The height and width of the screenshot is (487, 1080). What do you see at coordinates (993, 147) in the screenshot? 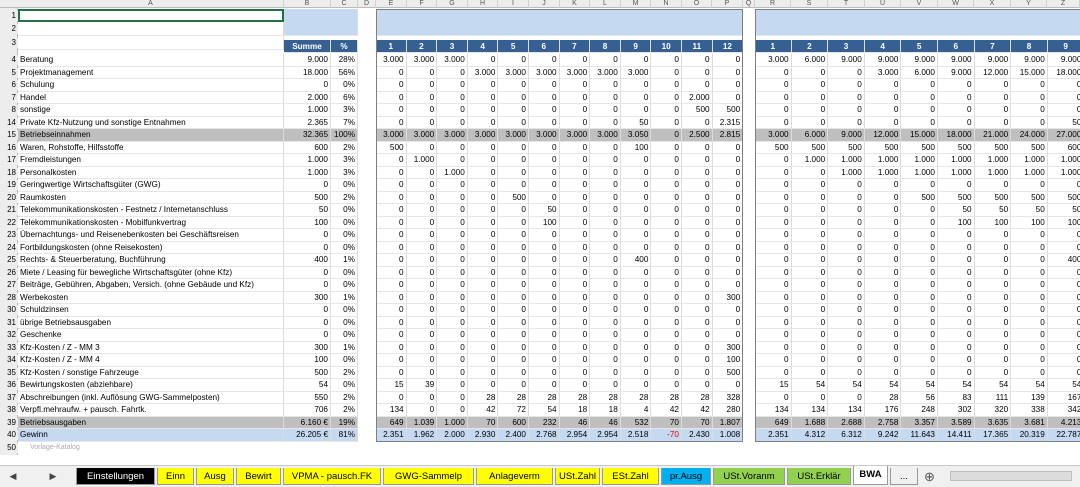
I see `cumulative-value: 500` at bounding box center [993, 147].